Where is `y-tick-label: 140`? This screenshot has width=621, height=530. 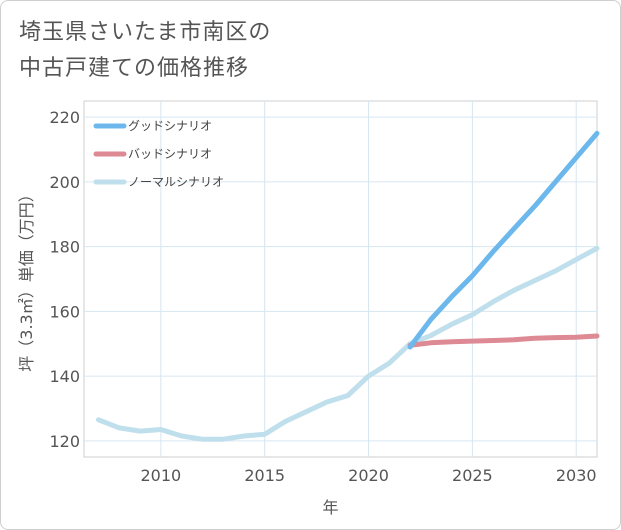 y-tick-label: 140 is located at coordinates (64, 376).